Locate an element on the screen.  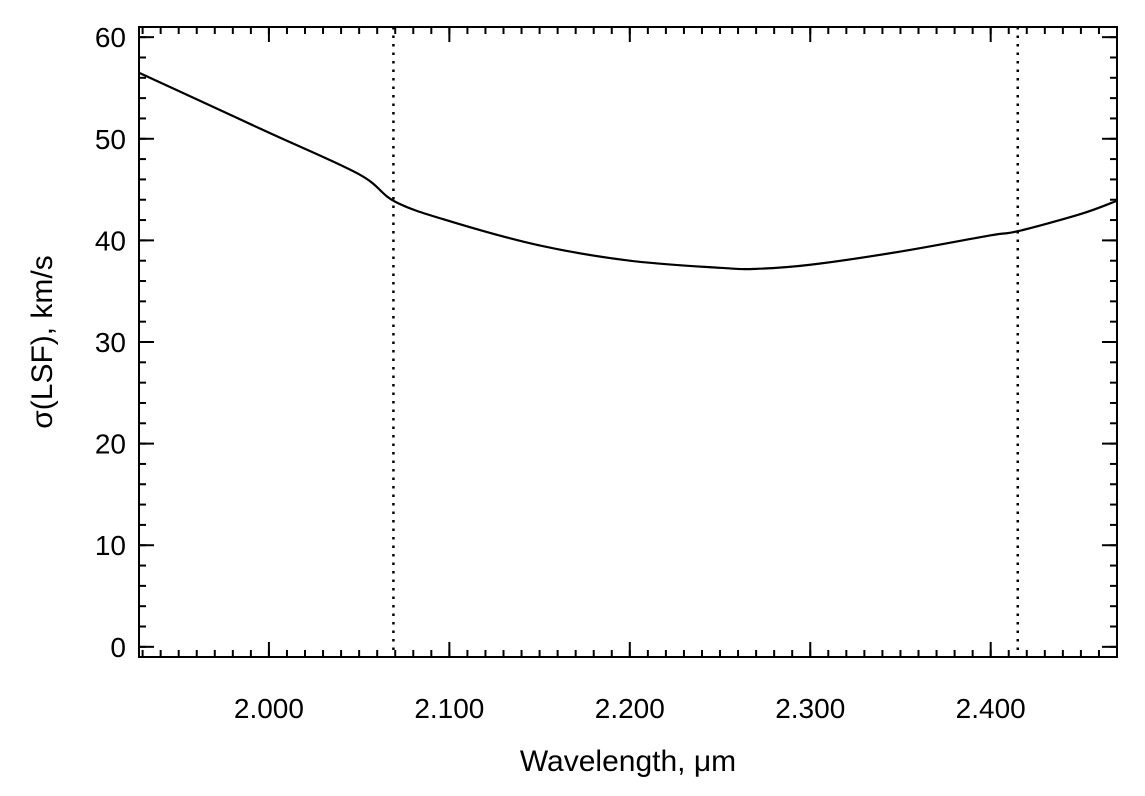
x-tick-label: 2.200 is located at coordinates (630, 708).